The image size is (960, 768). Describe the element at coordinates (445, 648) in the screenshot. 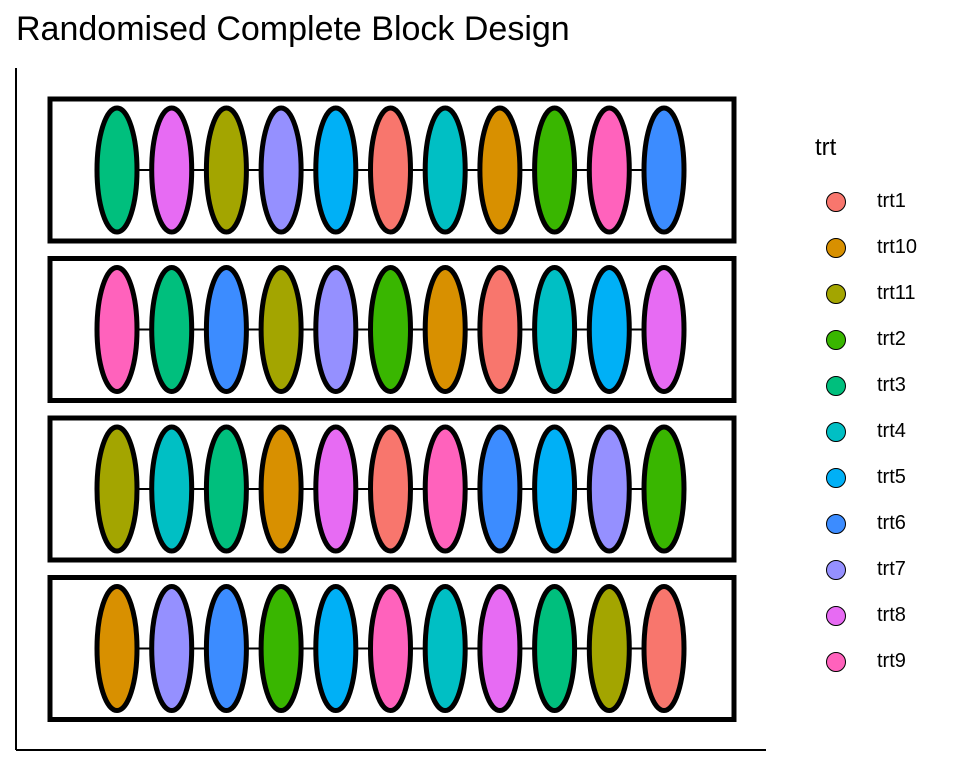

I see `plot-block4-trt4` at that location.